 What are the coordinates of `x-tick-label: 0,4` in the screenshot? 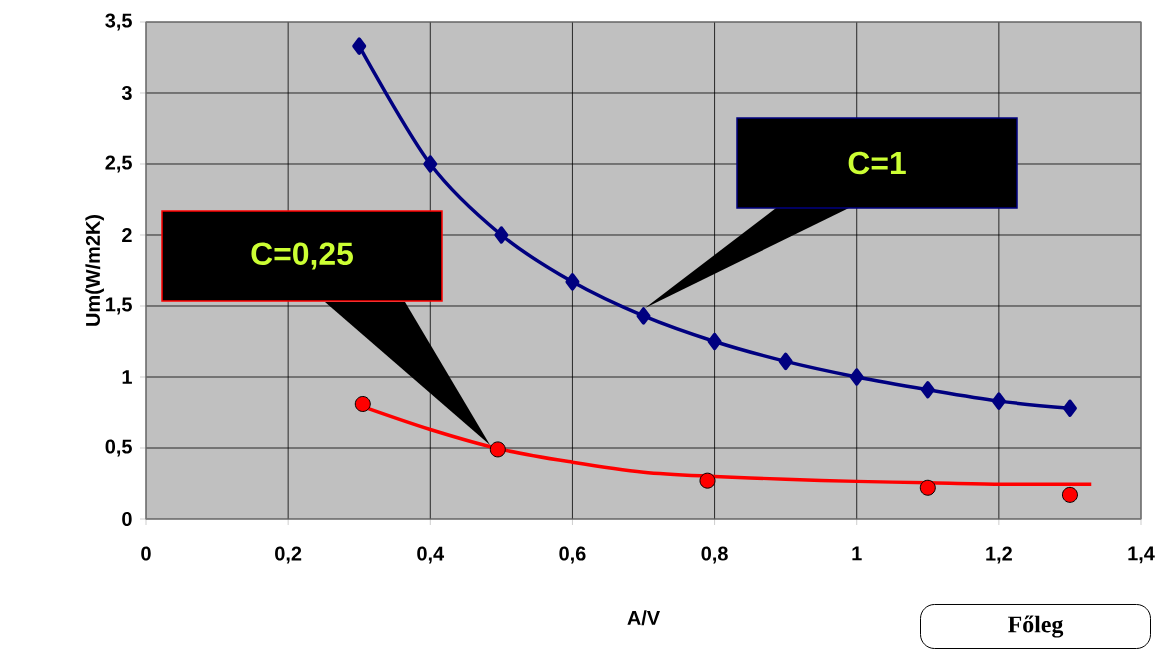 It's located at (431, 555).